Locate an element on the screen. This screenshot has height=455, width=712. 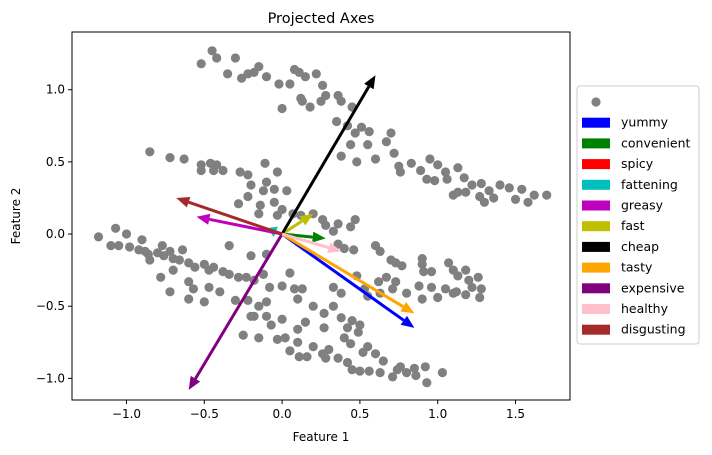
legend-entry-healthy: healthy is located at coordinates (625, 308).